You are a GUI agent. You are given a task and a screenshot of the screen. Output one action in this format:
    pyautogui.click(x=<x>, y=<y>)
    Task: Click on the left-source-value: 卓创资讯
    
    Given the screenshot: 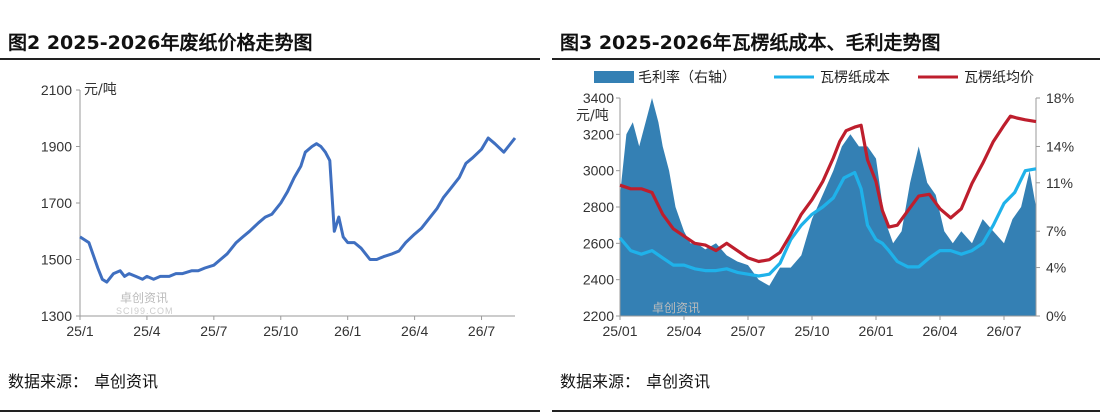 What is the action you would take?
    pyautogui.click(x=126, y=381)
    